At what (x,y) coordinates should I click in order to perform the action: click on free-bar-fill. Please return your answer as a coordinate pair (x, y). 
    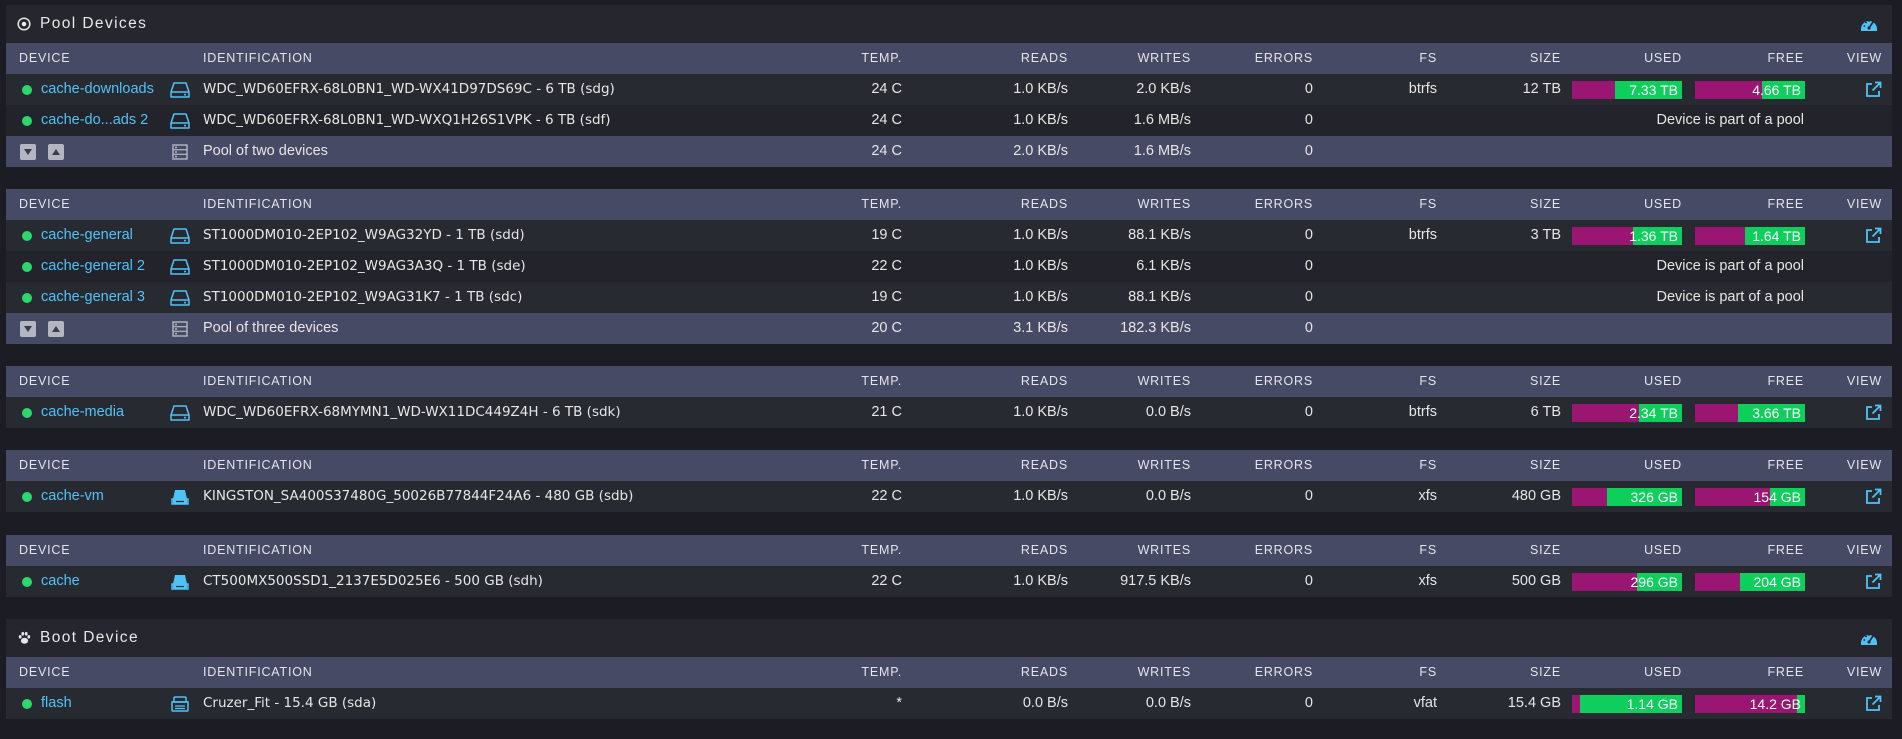
    Looking at the image, I should click on (1771, 413).